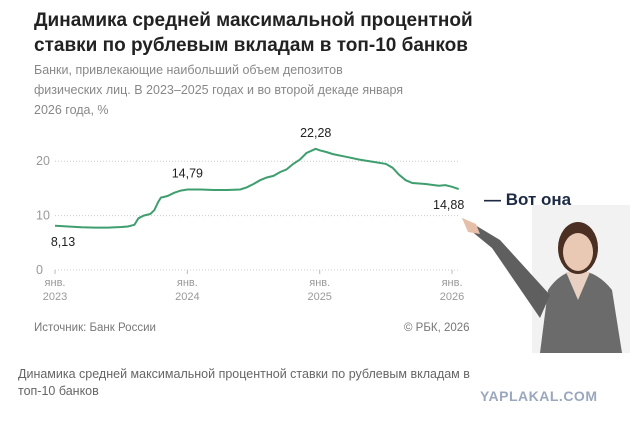 Image resolution: width=640 pixels, height=427 pixels. I want to click on x-tick-label: янв. 2025, so click(319, 290).